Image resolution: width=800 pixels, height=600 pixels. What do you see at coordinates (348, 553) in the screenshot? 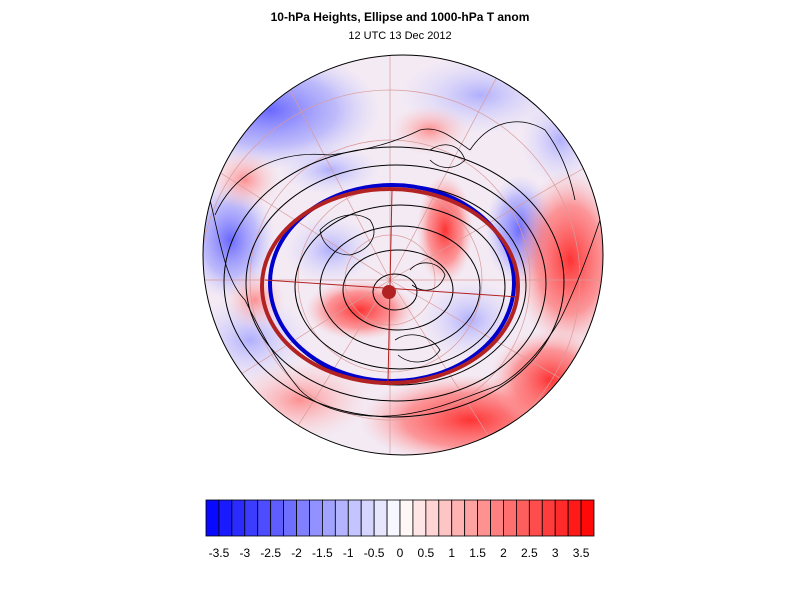
I see `colorbar-tick-label: -1` at bounding box center [348, 553].